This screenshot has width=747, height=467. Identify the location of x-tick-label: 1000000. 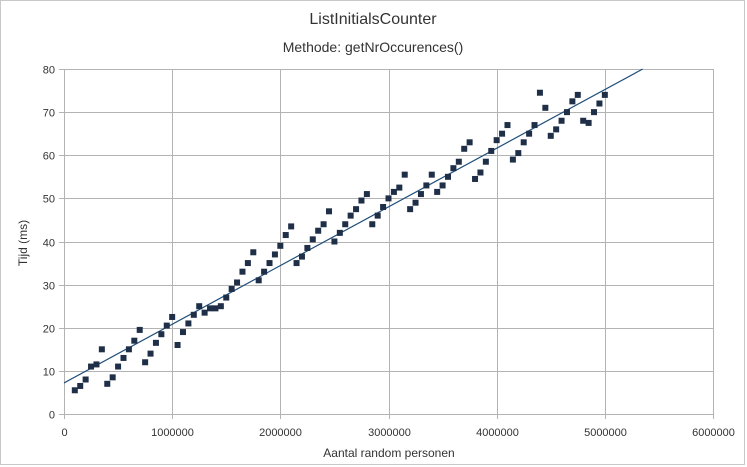
(172, 433).